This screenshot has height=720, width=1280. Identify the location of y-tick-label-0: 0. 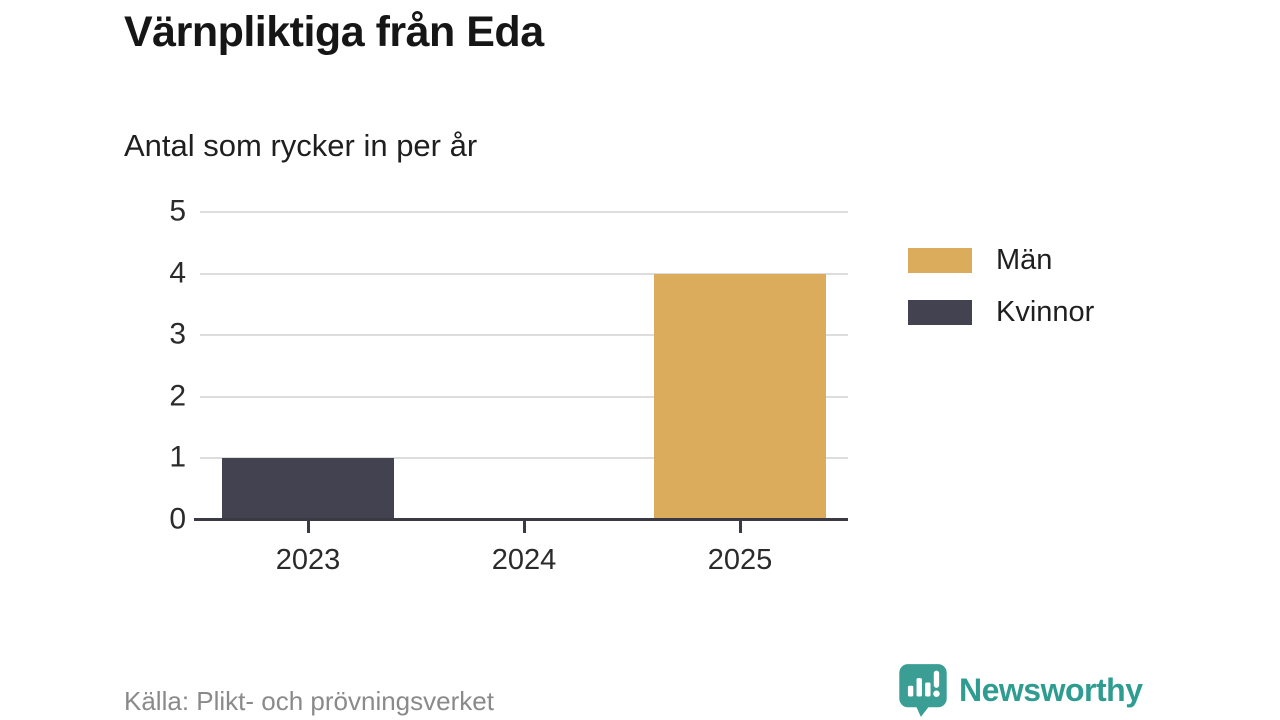
(177, 519).